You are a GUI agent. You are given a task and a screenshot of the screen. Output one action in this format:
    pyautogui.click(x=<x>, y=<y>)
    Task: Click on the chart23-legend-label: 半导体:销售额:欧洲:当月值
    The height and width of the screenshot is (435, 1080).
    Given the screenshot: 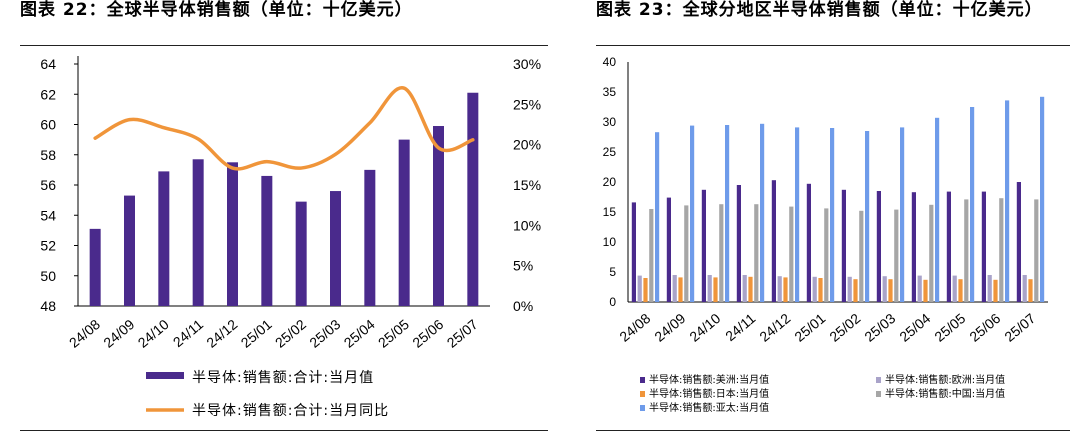 What is the action you would take?
    pyautogui.click(x=945, y=379)
    